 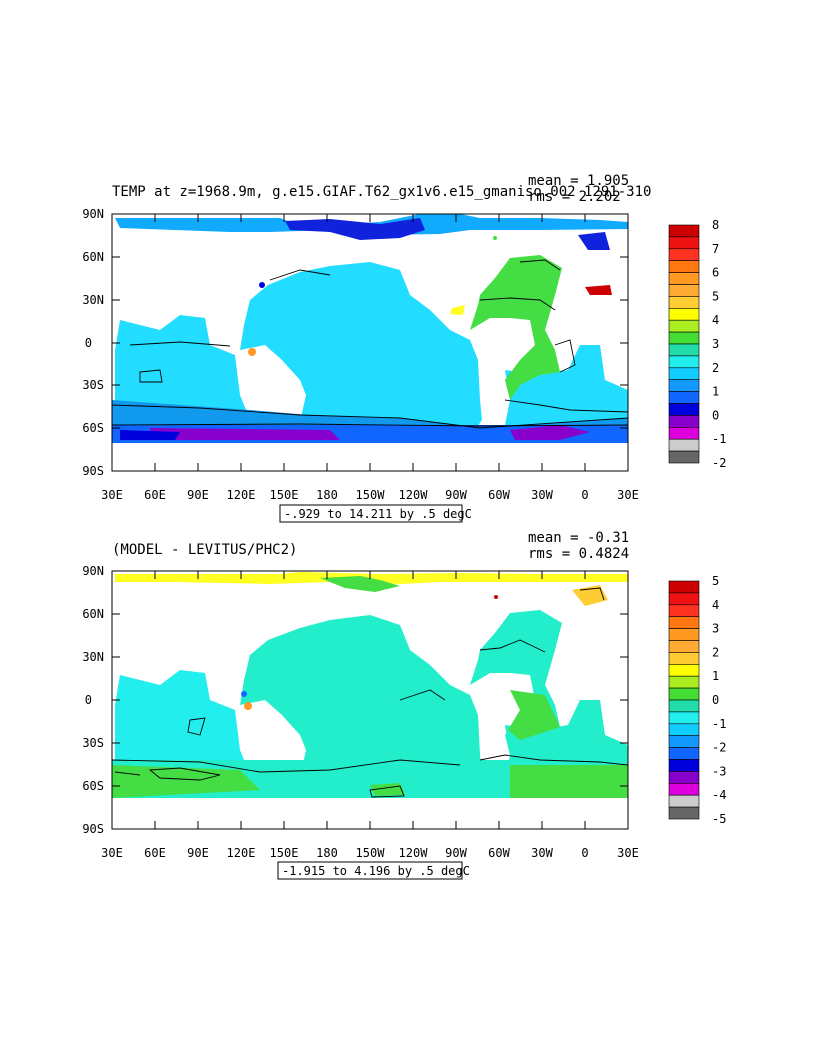 What do you see at coordinates (574, 197) in the screenshot?
I see `panel-1-rms: rms = 2.202` at bounding box center [574, 197].